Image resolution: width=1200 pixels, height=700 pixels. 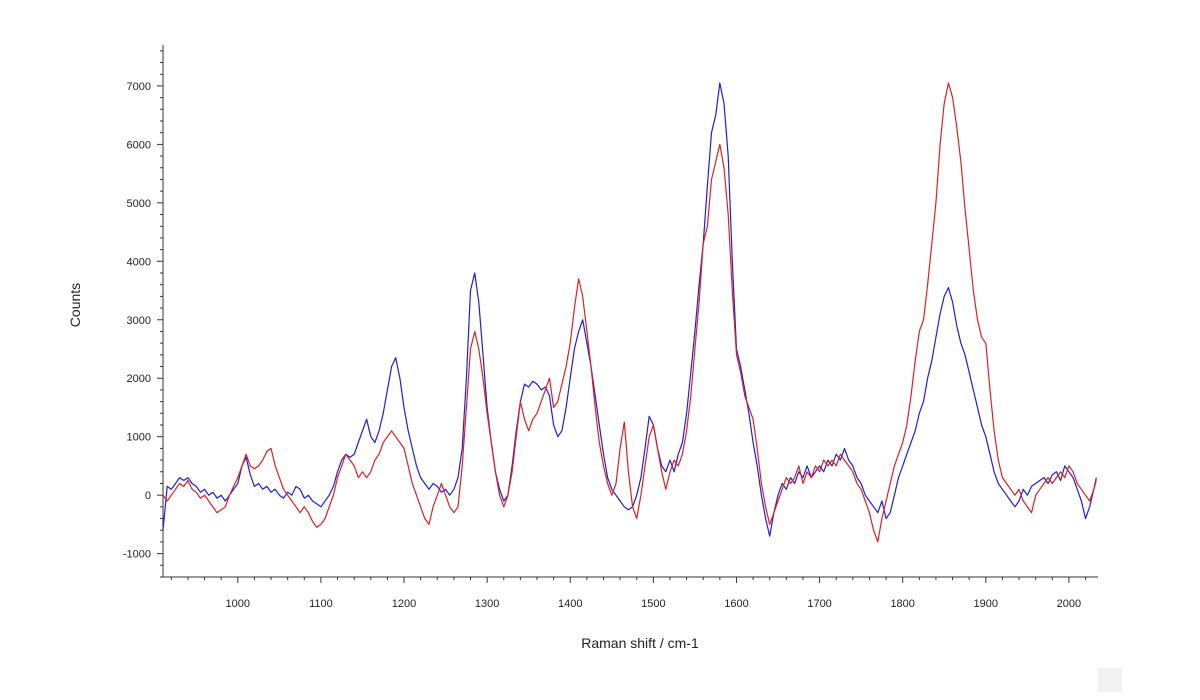 I want to click on y-tick-label: 0, so click(x=148, y=496).